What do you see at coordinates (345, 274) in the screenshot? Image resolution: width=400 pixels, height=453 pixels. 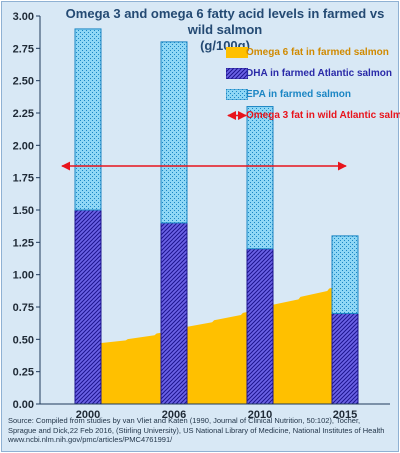 I see `epa-bar-2015` at bounding box center [345, 274].